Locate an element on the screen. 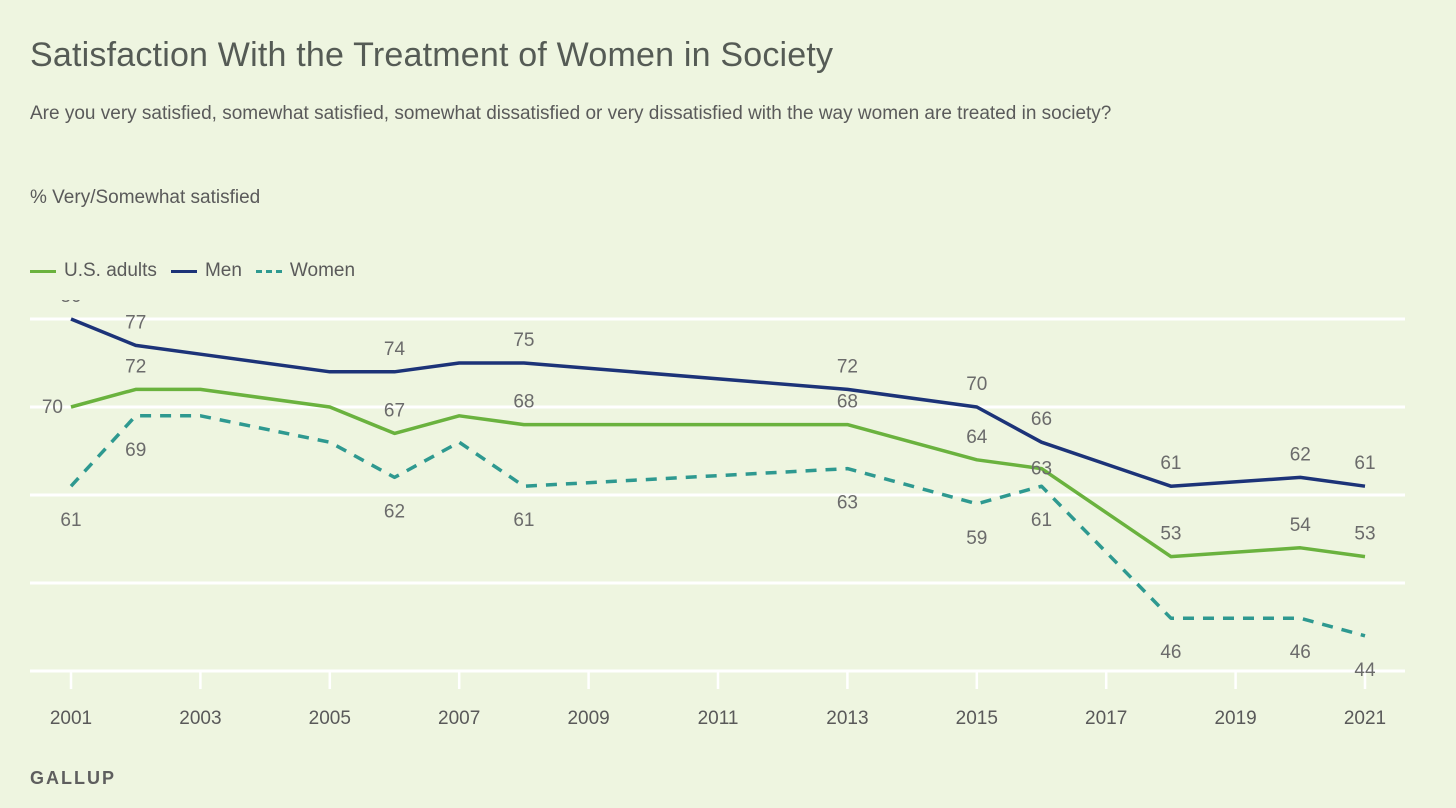  x-tick-label: 2017 is located at coordinates (1106, 718).